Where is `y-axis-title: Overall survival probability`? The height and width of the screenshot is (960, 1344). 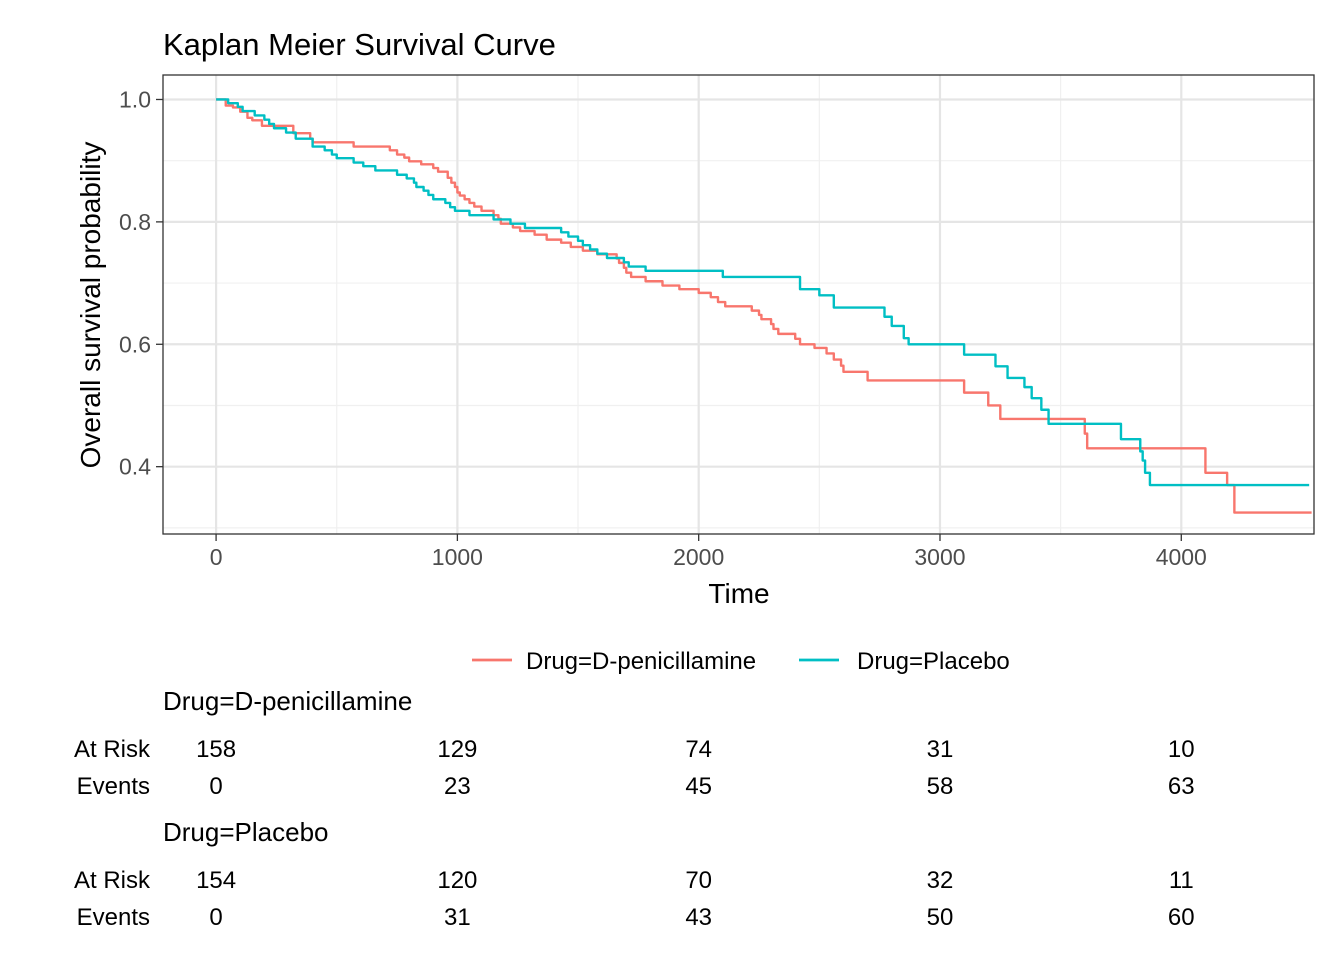
y-axis-title: Overall survival probability is located at coordinates (90, 305).